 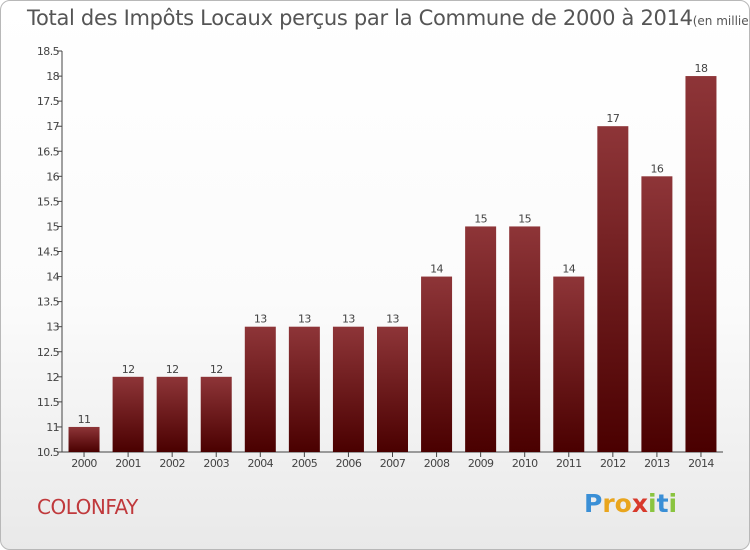 I want to click on y-tick-label: 10.5, so click(x=48, y=452).